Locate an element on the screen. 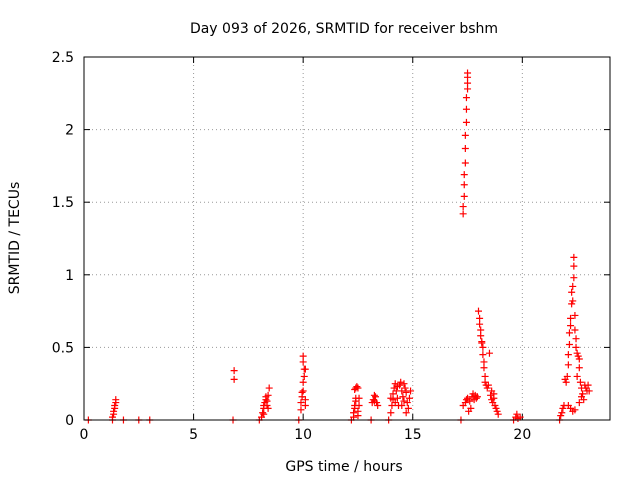  x-tick-label: 20 is located at coordinates (522, 435).